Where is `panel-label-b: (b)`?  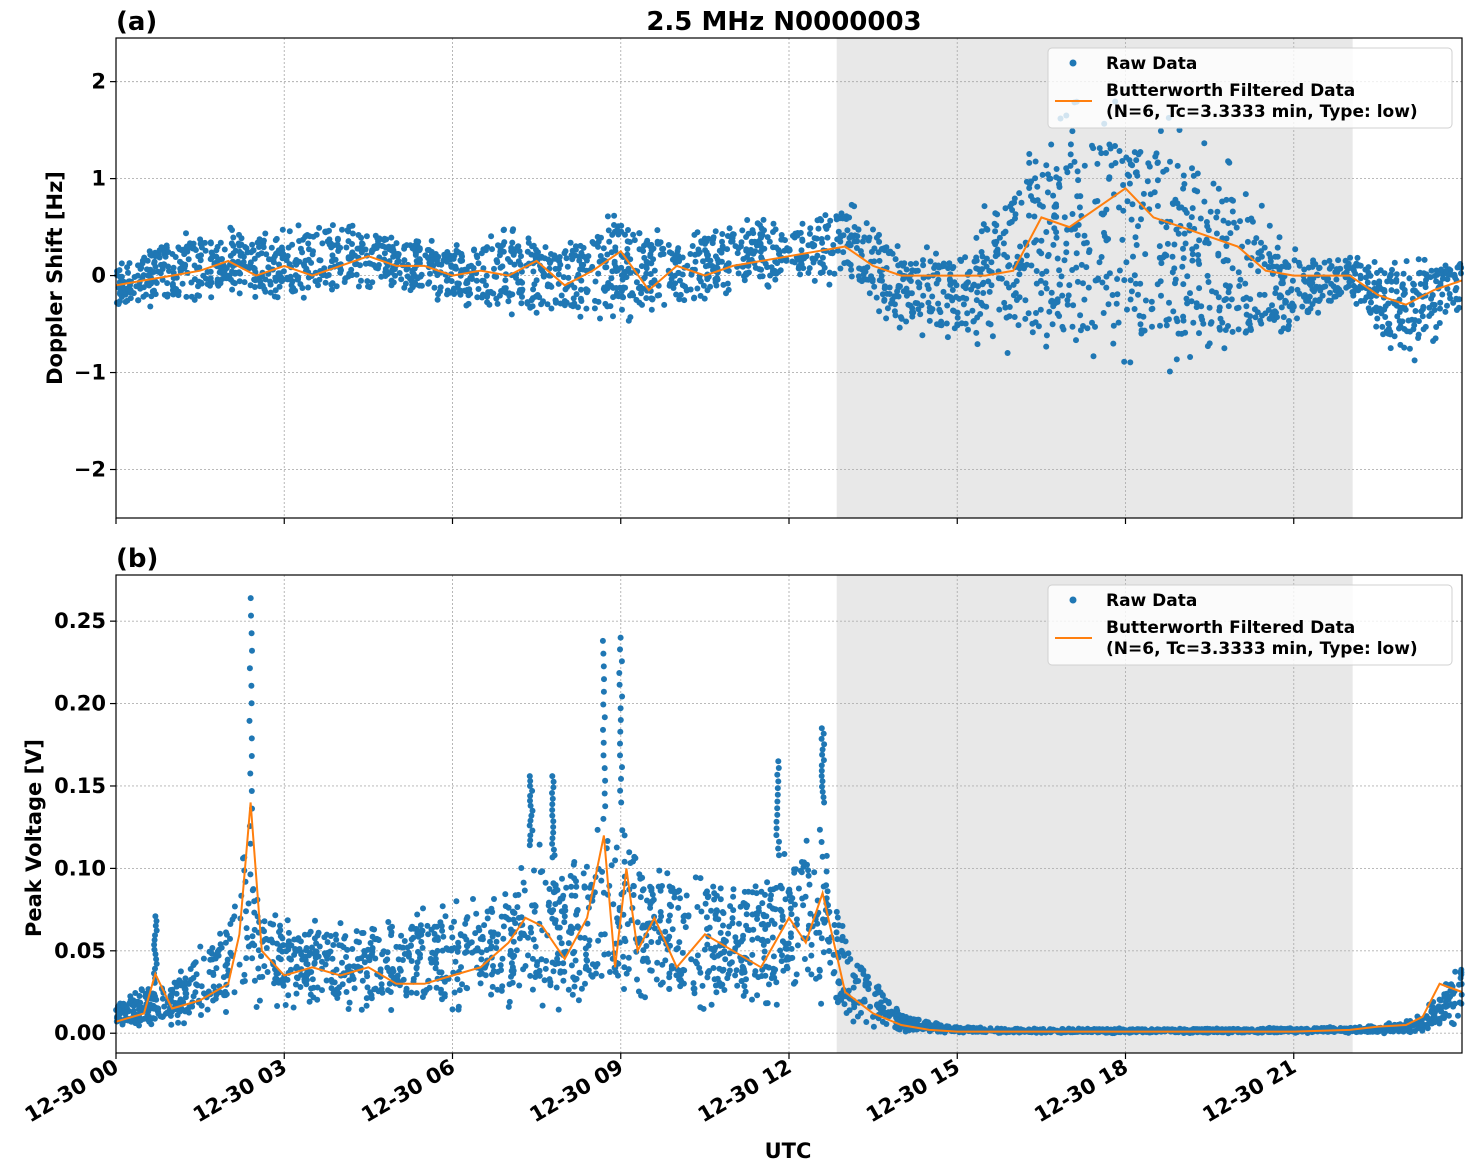 panel-label-b: (b) is located at coordinates (137, 559).